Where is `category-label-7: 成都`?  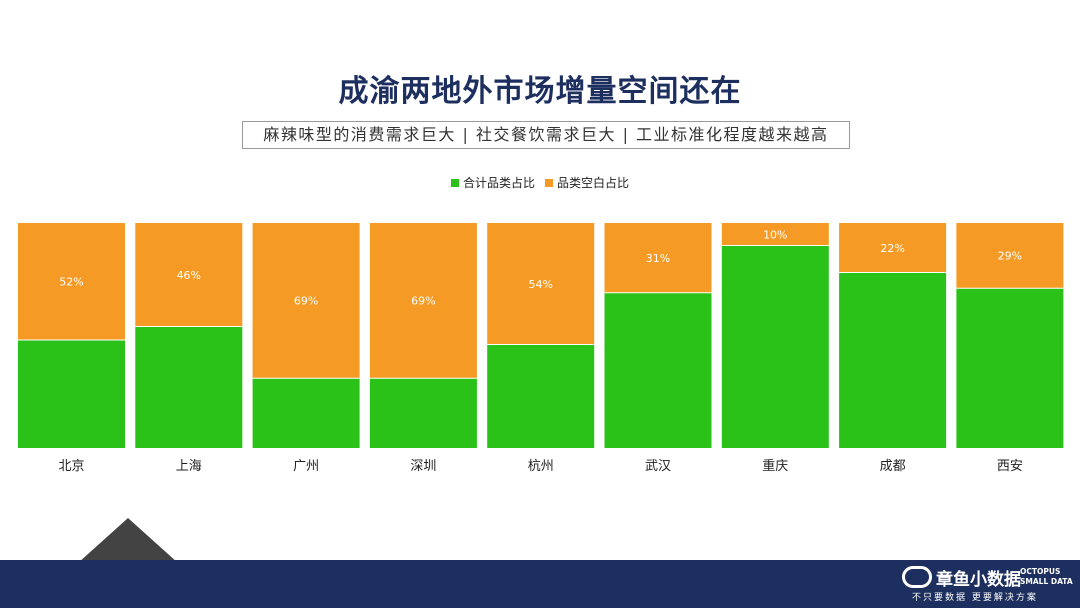 category-label-7: 成都 is located at coordinates (893, 466).